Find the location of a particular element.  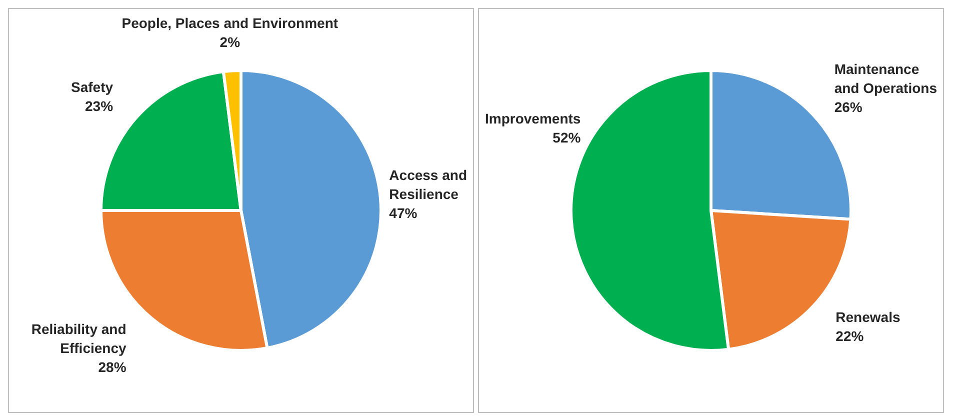

slice-label: Renewals is located at coordinates (868, 316).